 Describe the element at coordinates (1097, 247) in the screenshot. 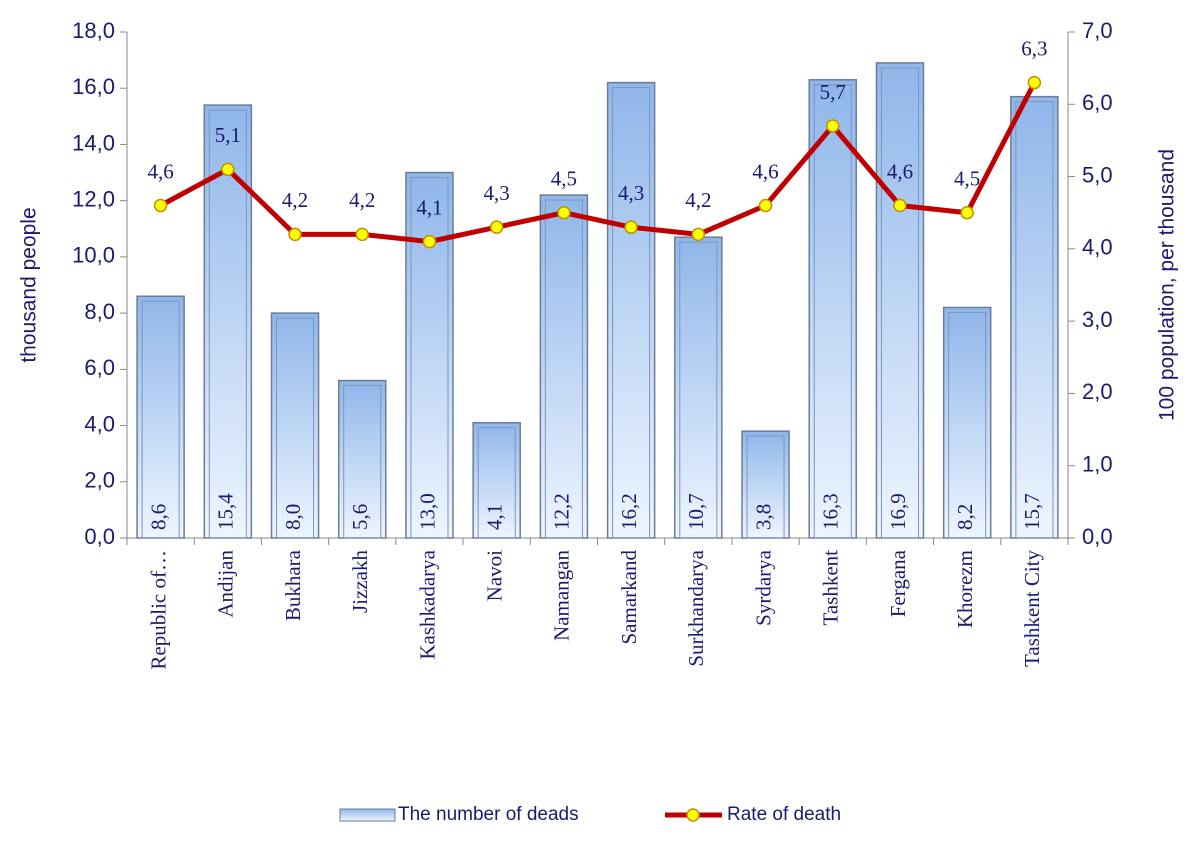

I see `y2-tick-label: 4,0` at that location.